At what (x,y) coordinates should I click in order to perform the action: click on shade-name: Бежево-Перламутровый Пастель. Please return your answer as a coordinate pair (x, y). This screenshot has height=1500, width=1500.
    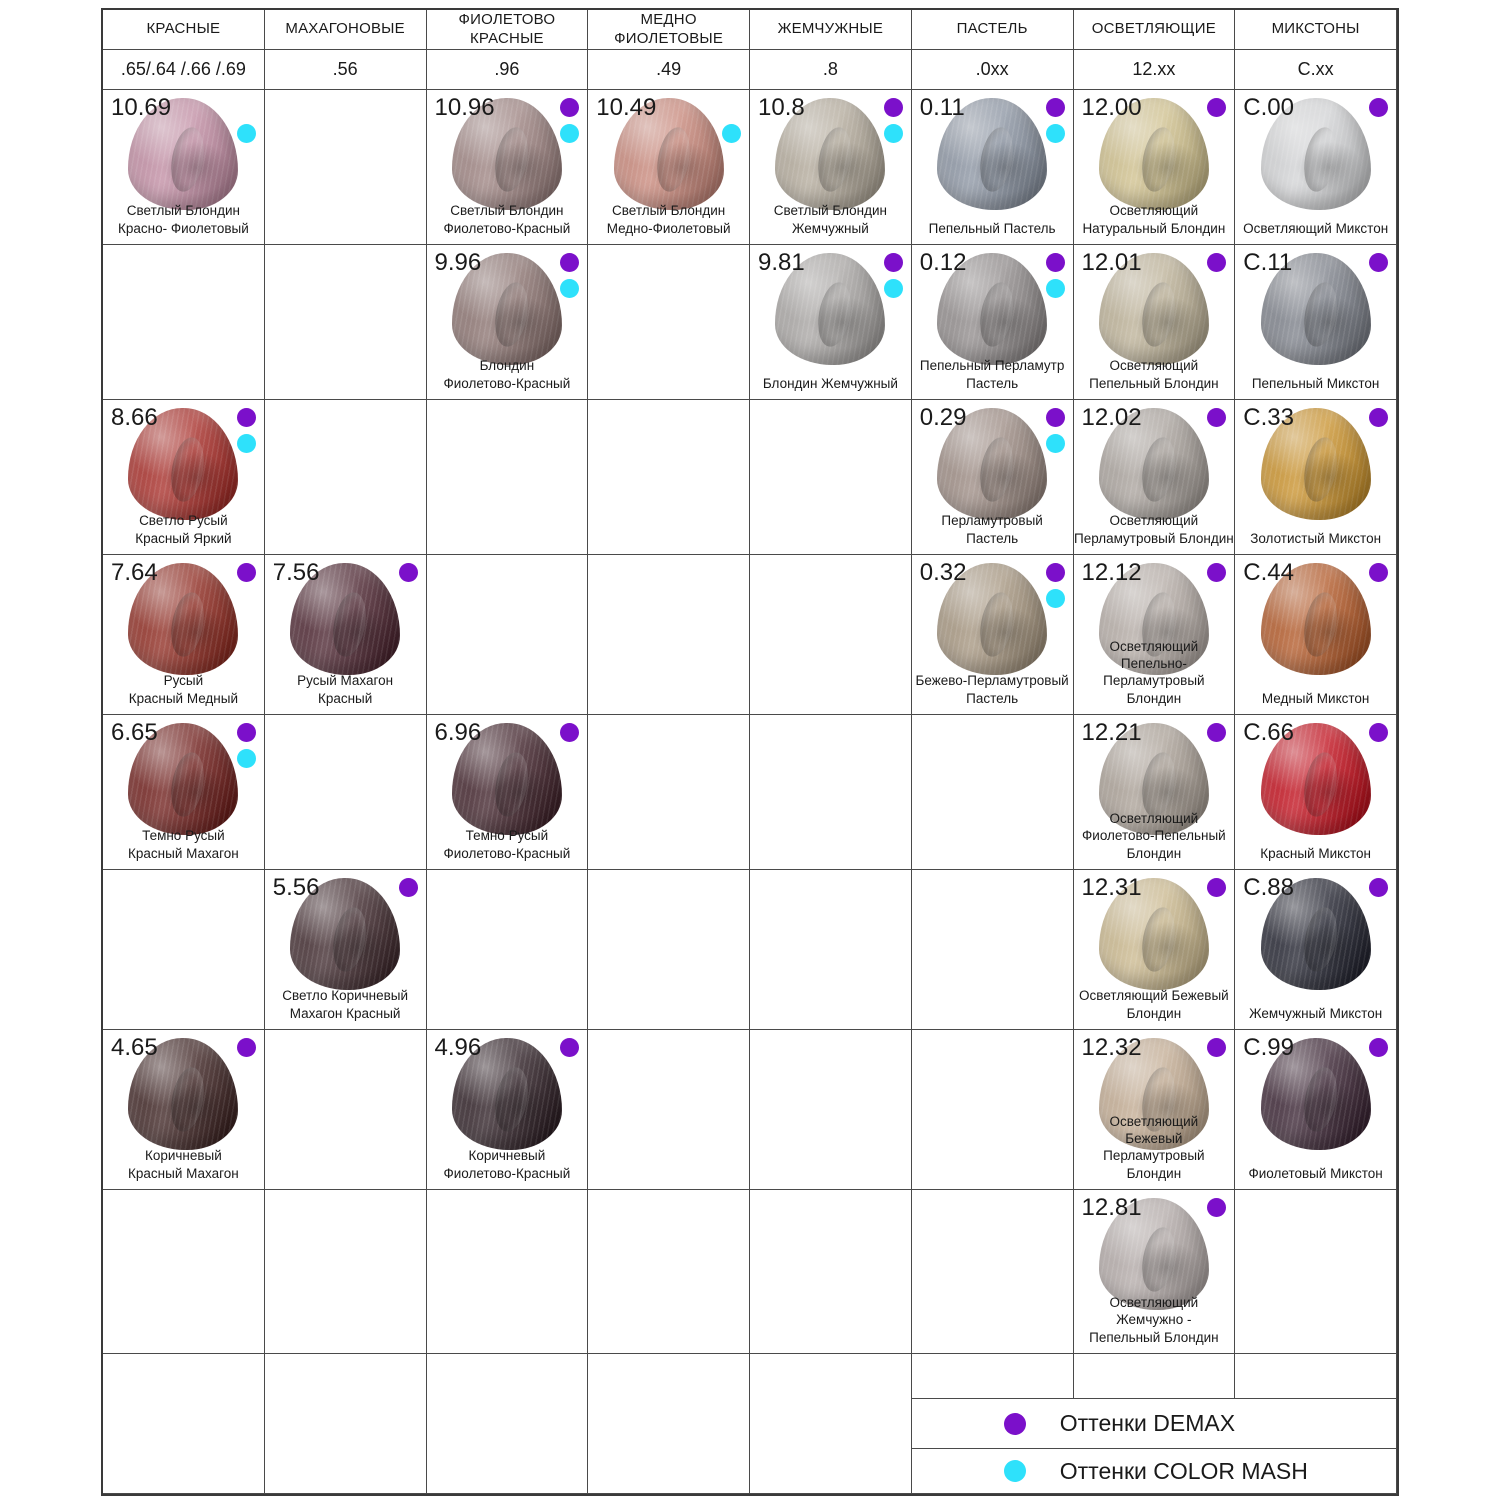
    Looking at the image, I should click on (992, 689).